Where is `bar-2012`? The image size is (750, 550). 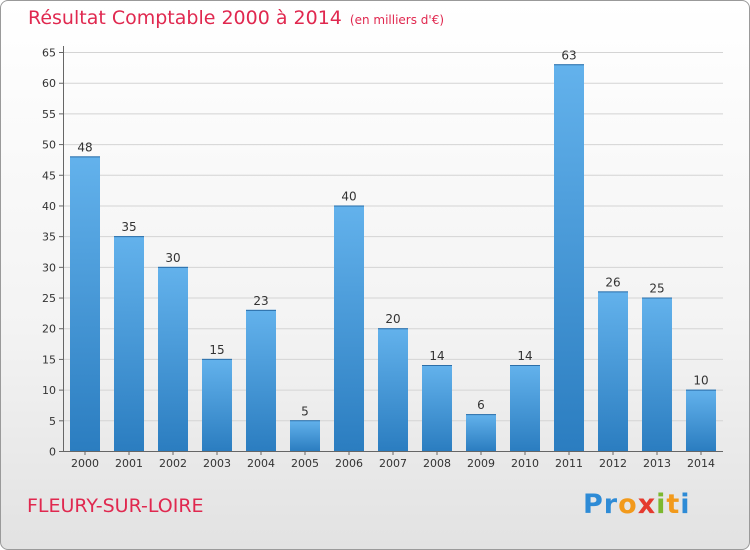 bar-2012 is located at coordinates (613, 371).